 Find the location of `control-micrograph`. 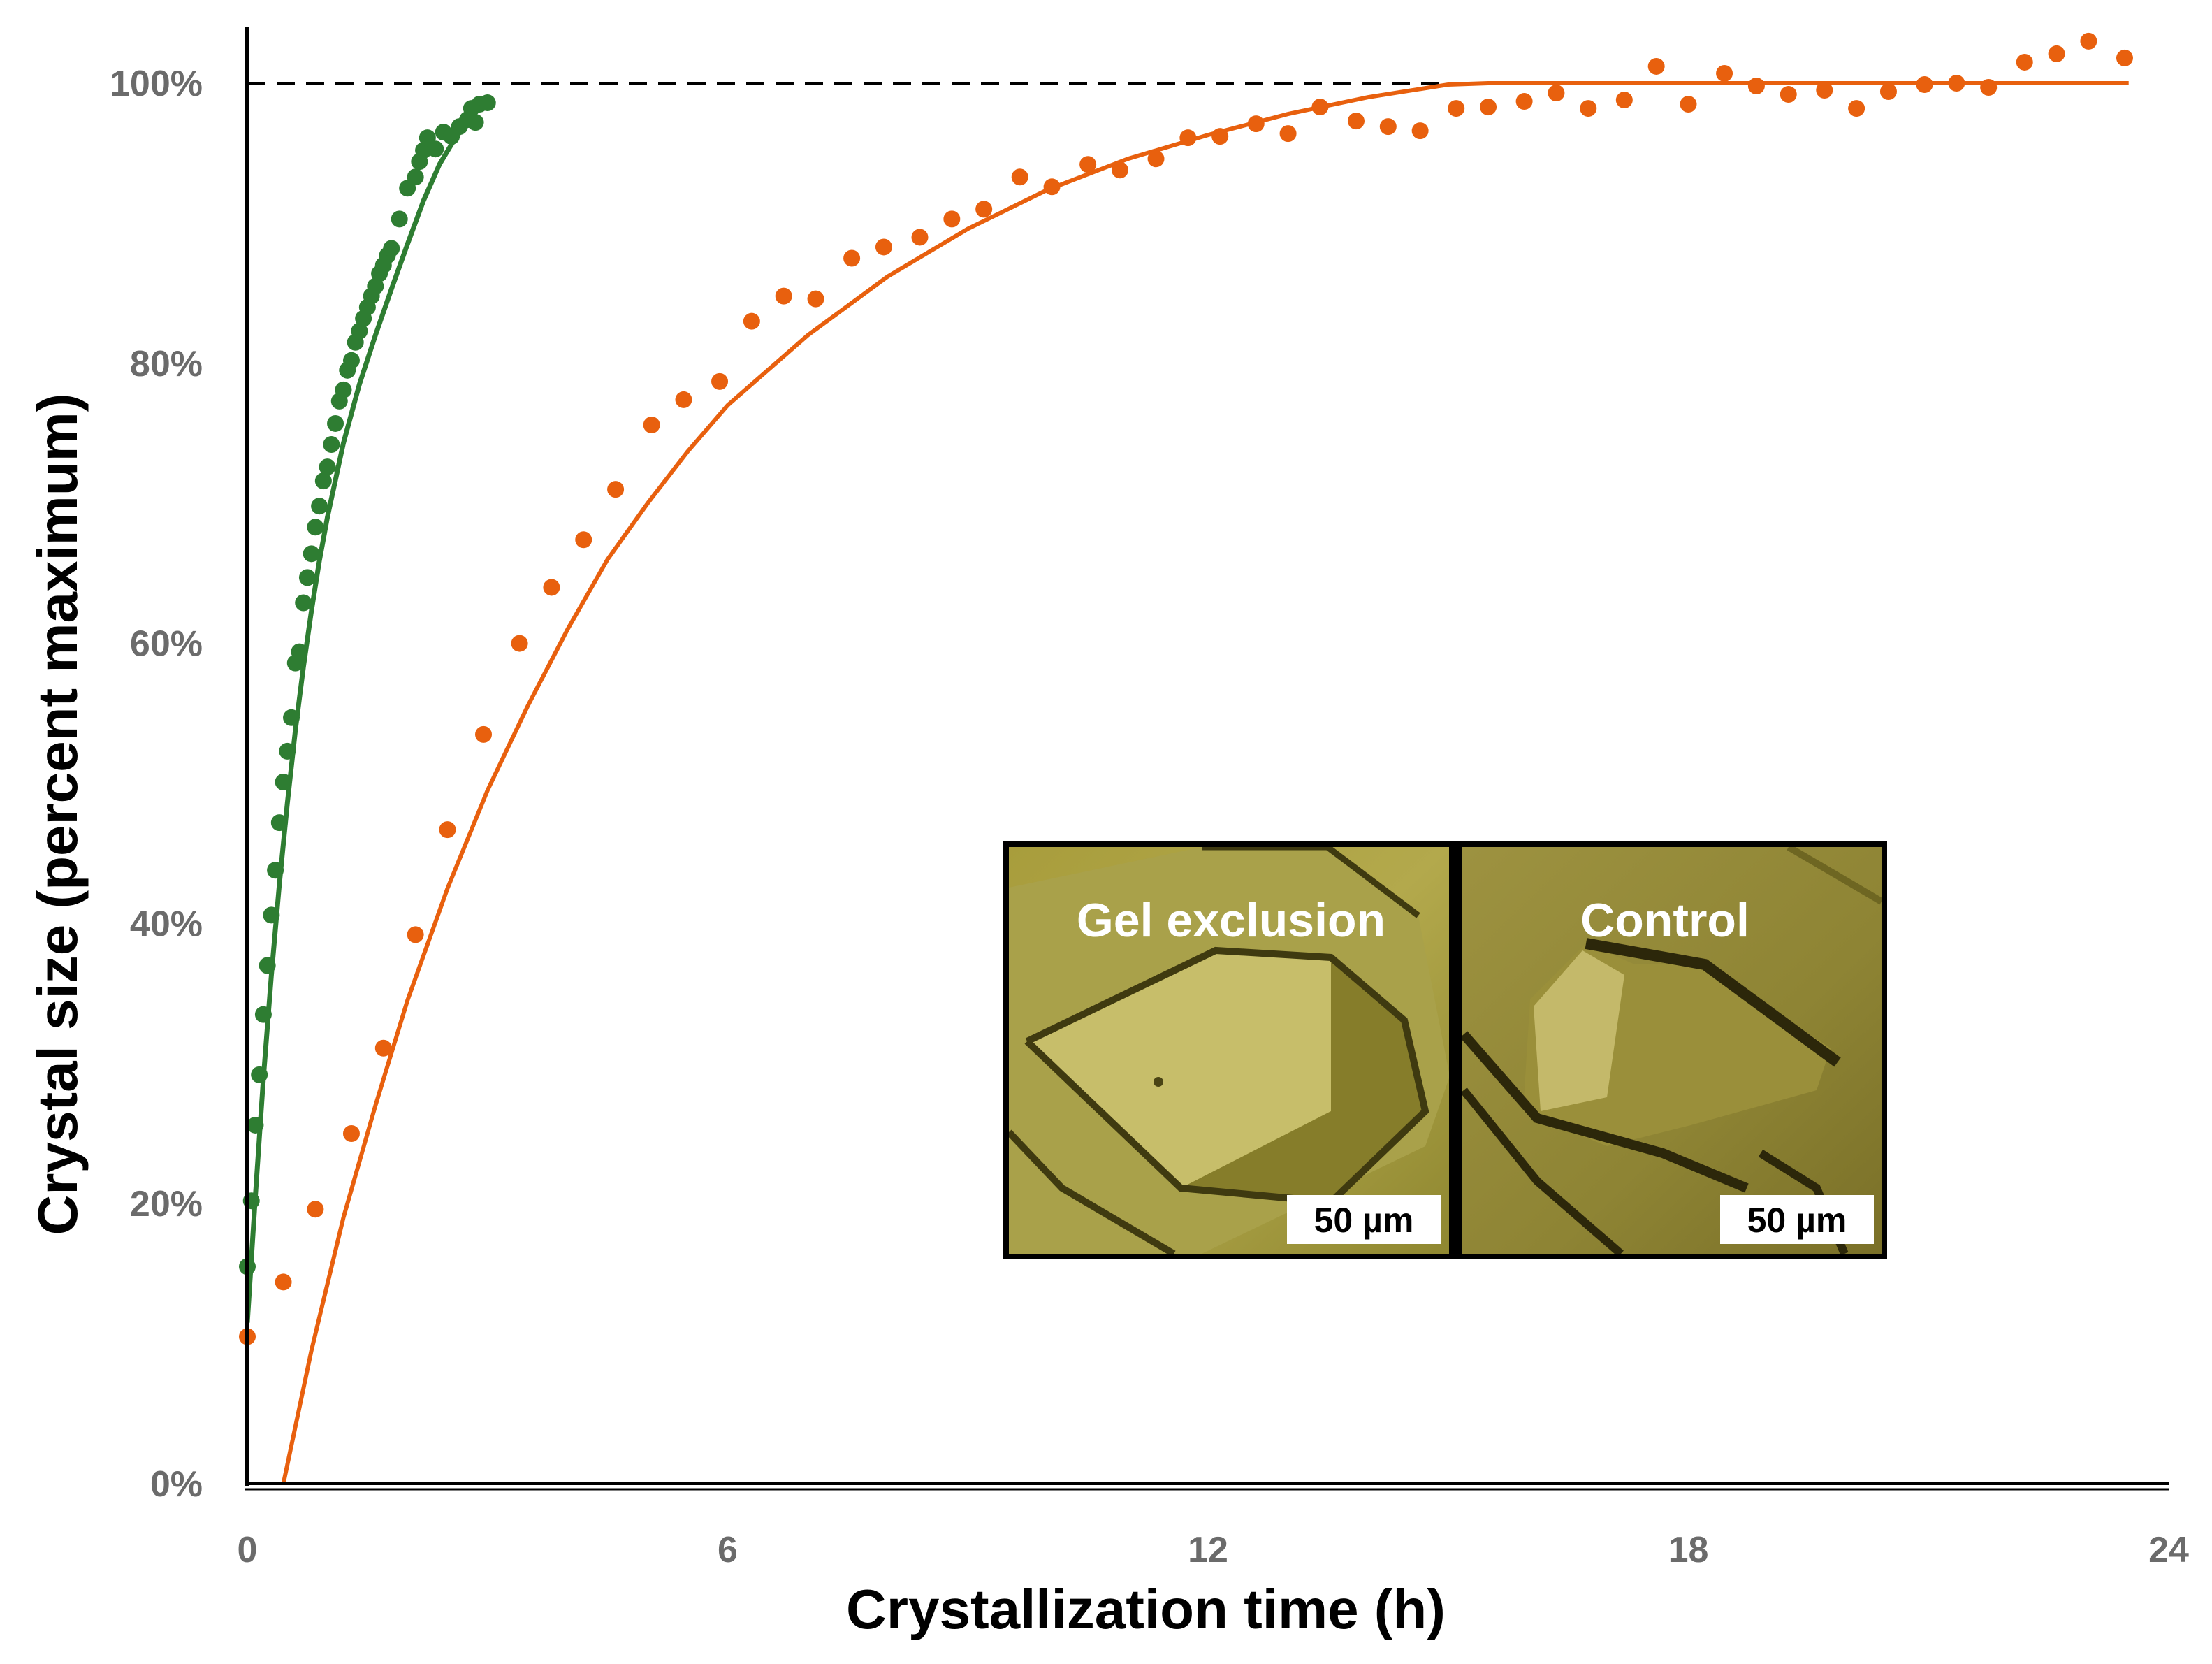

control-micrograph is located at coordinates (1672, 1051).